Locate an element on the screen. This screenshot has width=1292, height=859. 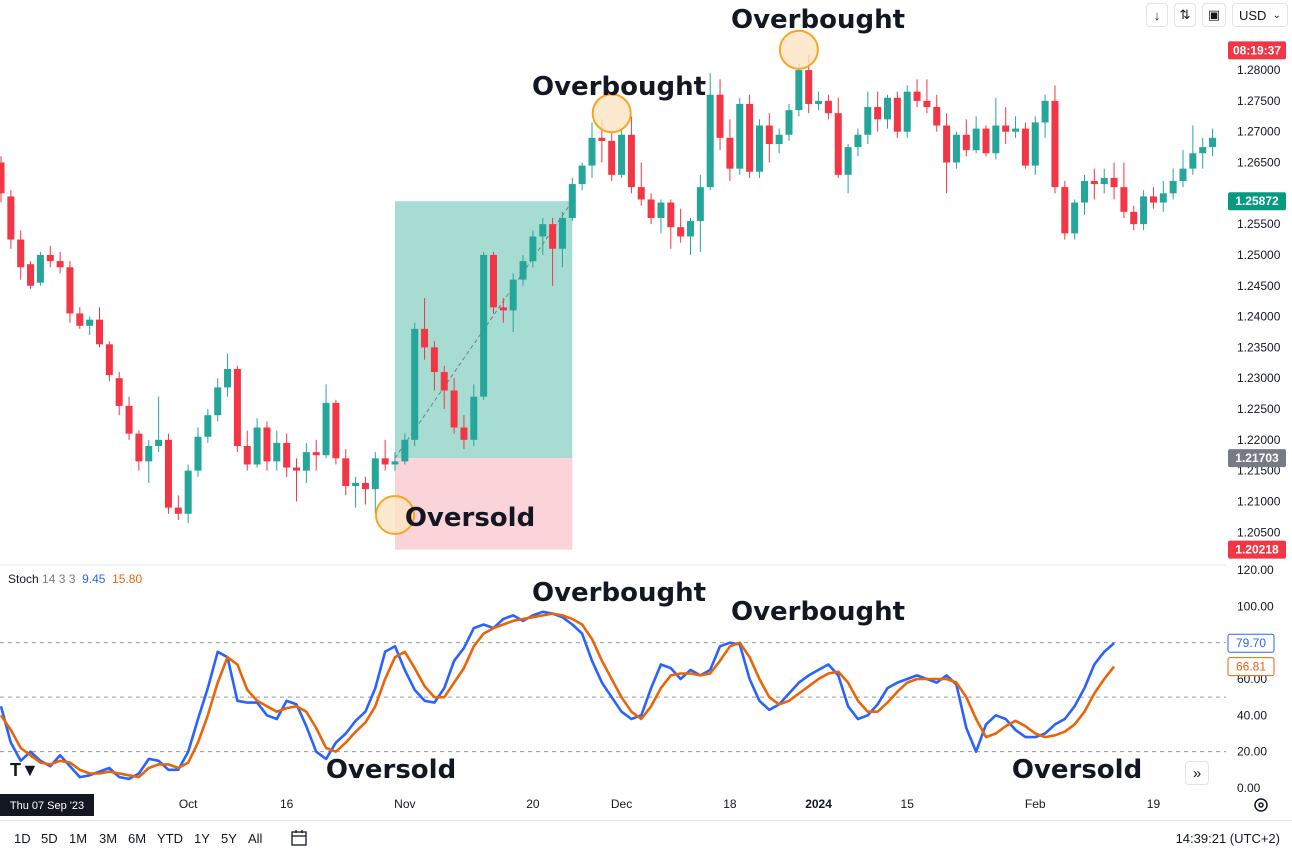
price-tick-label: 1.28000 is located at coordinates (1259, 70).